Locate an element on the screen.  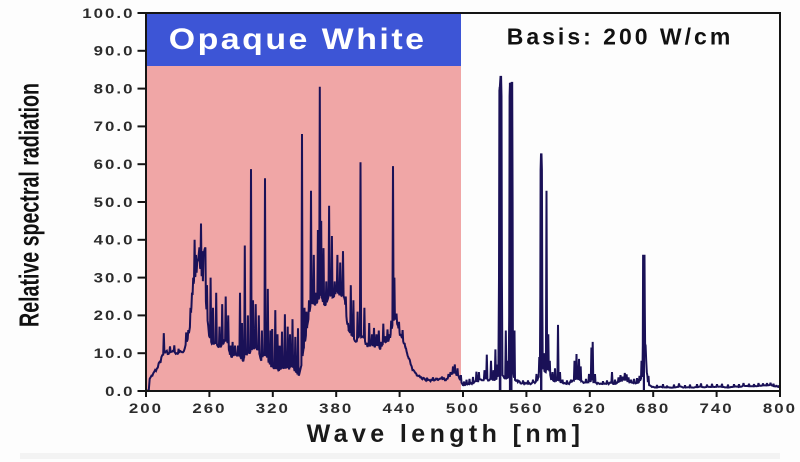
svg-text: Wave length [nm] is located at coordinates (446, 434).